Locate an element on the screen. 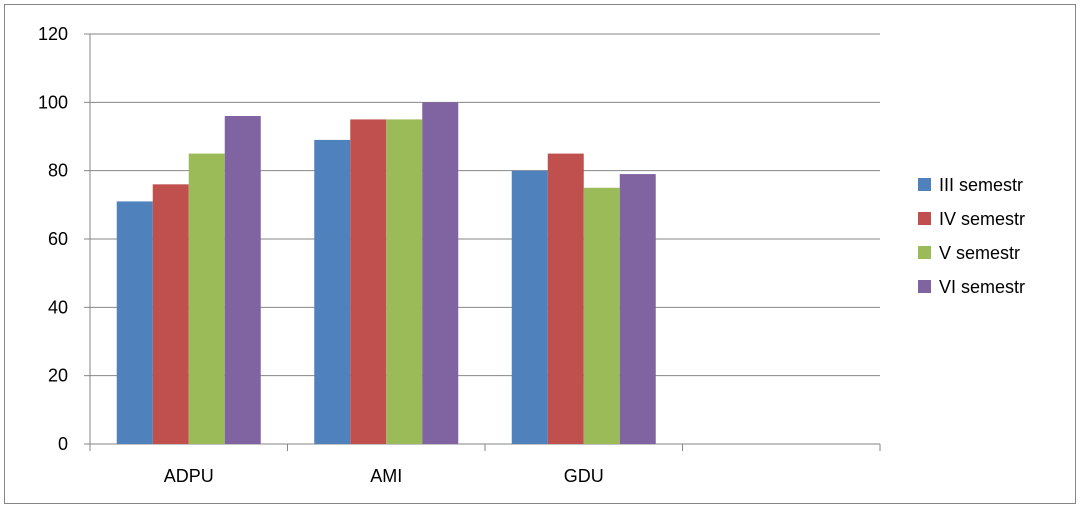  y-tick-label: 80 is located at coordinates (58, 171).